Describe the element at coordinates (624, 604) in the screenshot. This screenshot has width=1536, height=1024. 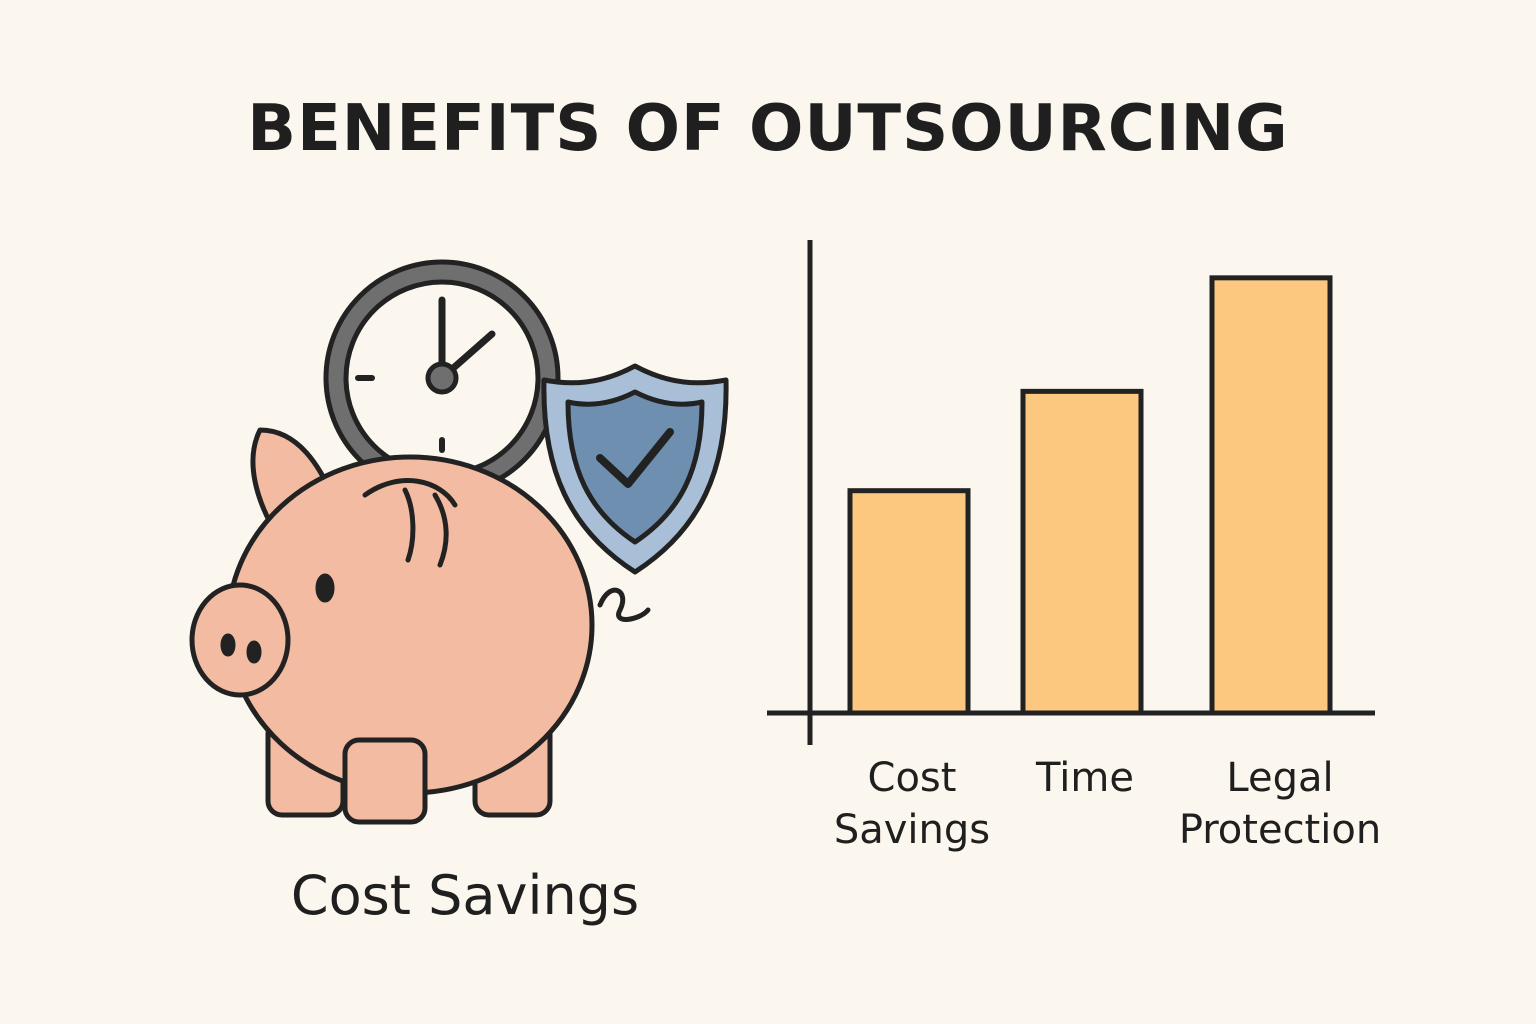
I see `pig-tail` at that location.